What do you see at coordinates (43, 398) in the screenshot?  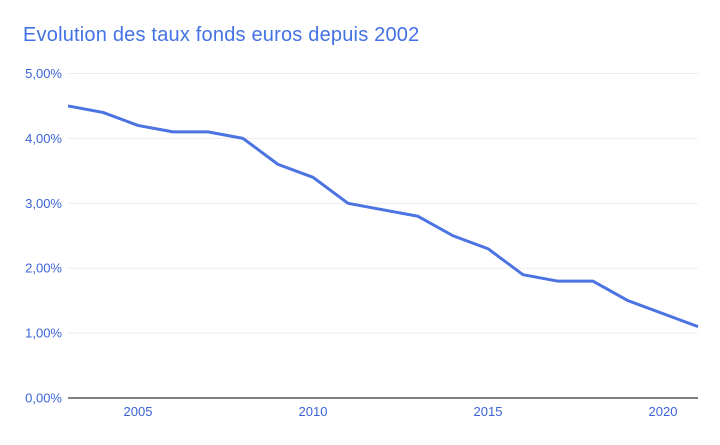 I see `y-tick-label: 0,00%` at bounding box center [43, 398].